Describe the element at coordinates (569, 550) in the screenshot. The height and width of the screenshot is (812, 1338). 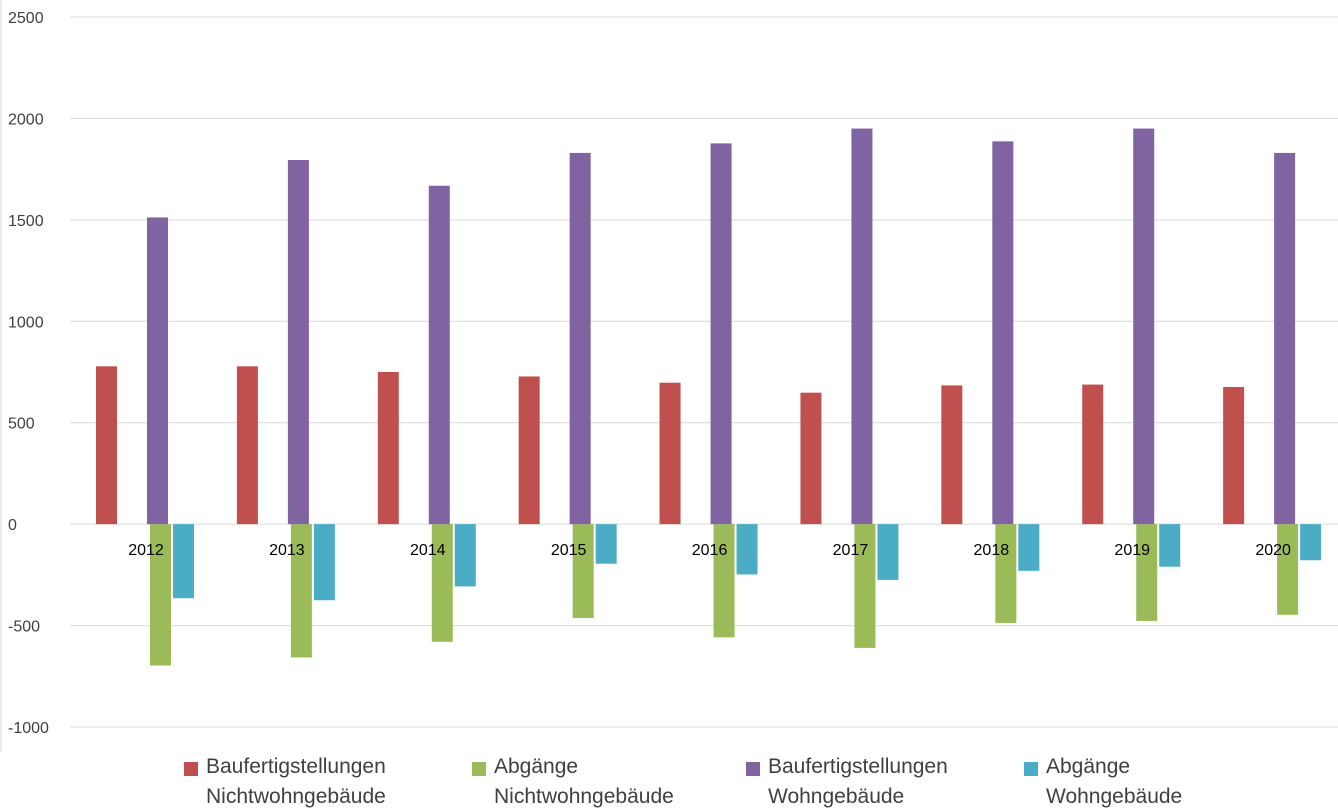
I see `x-tick-label: 2015` at that location.